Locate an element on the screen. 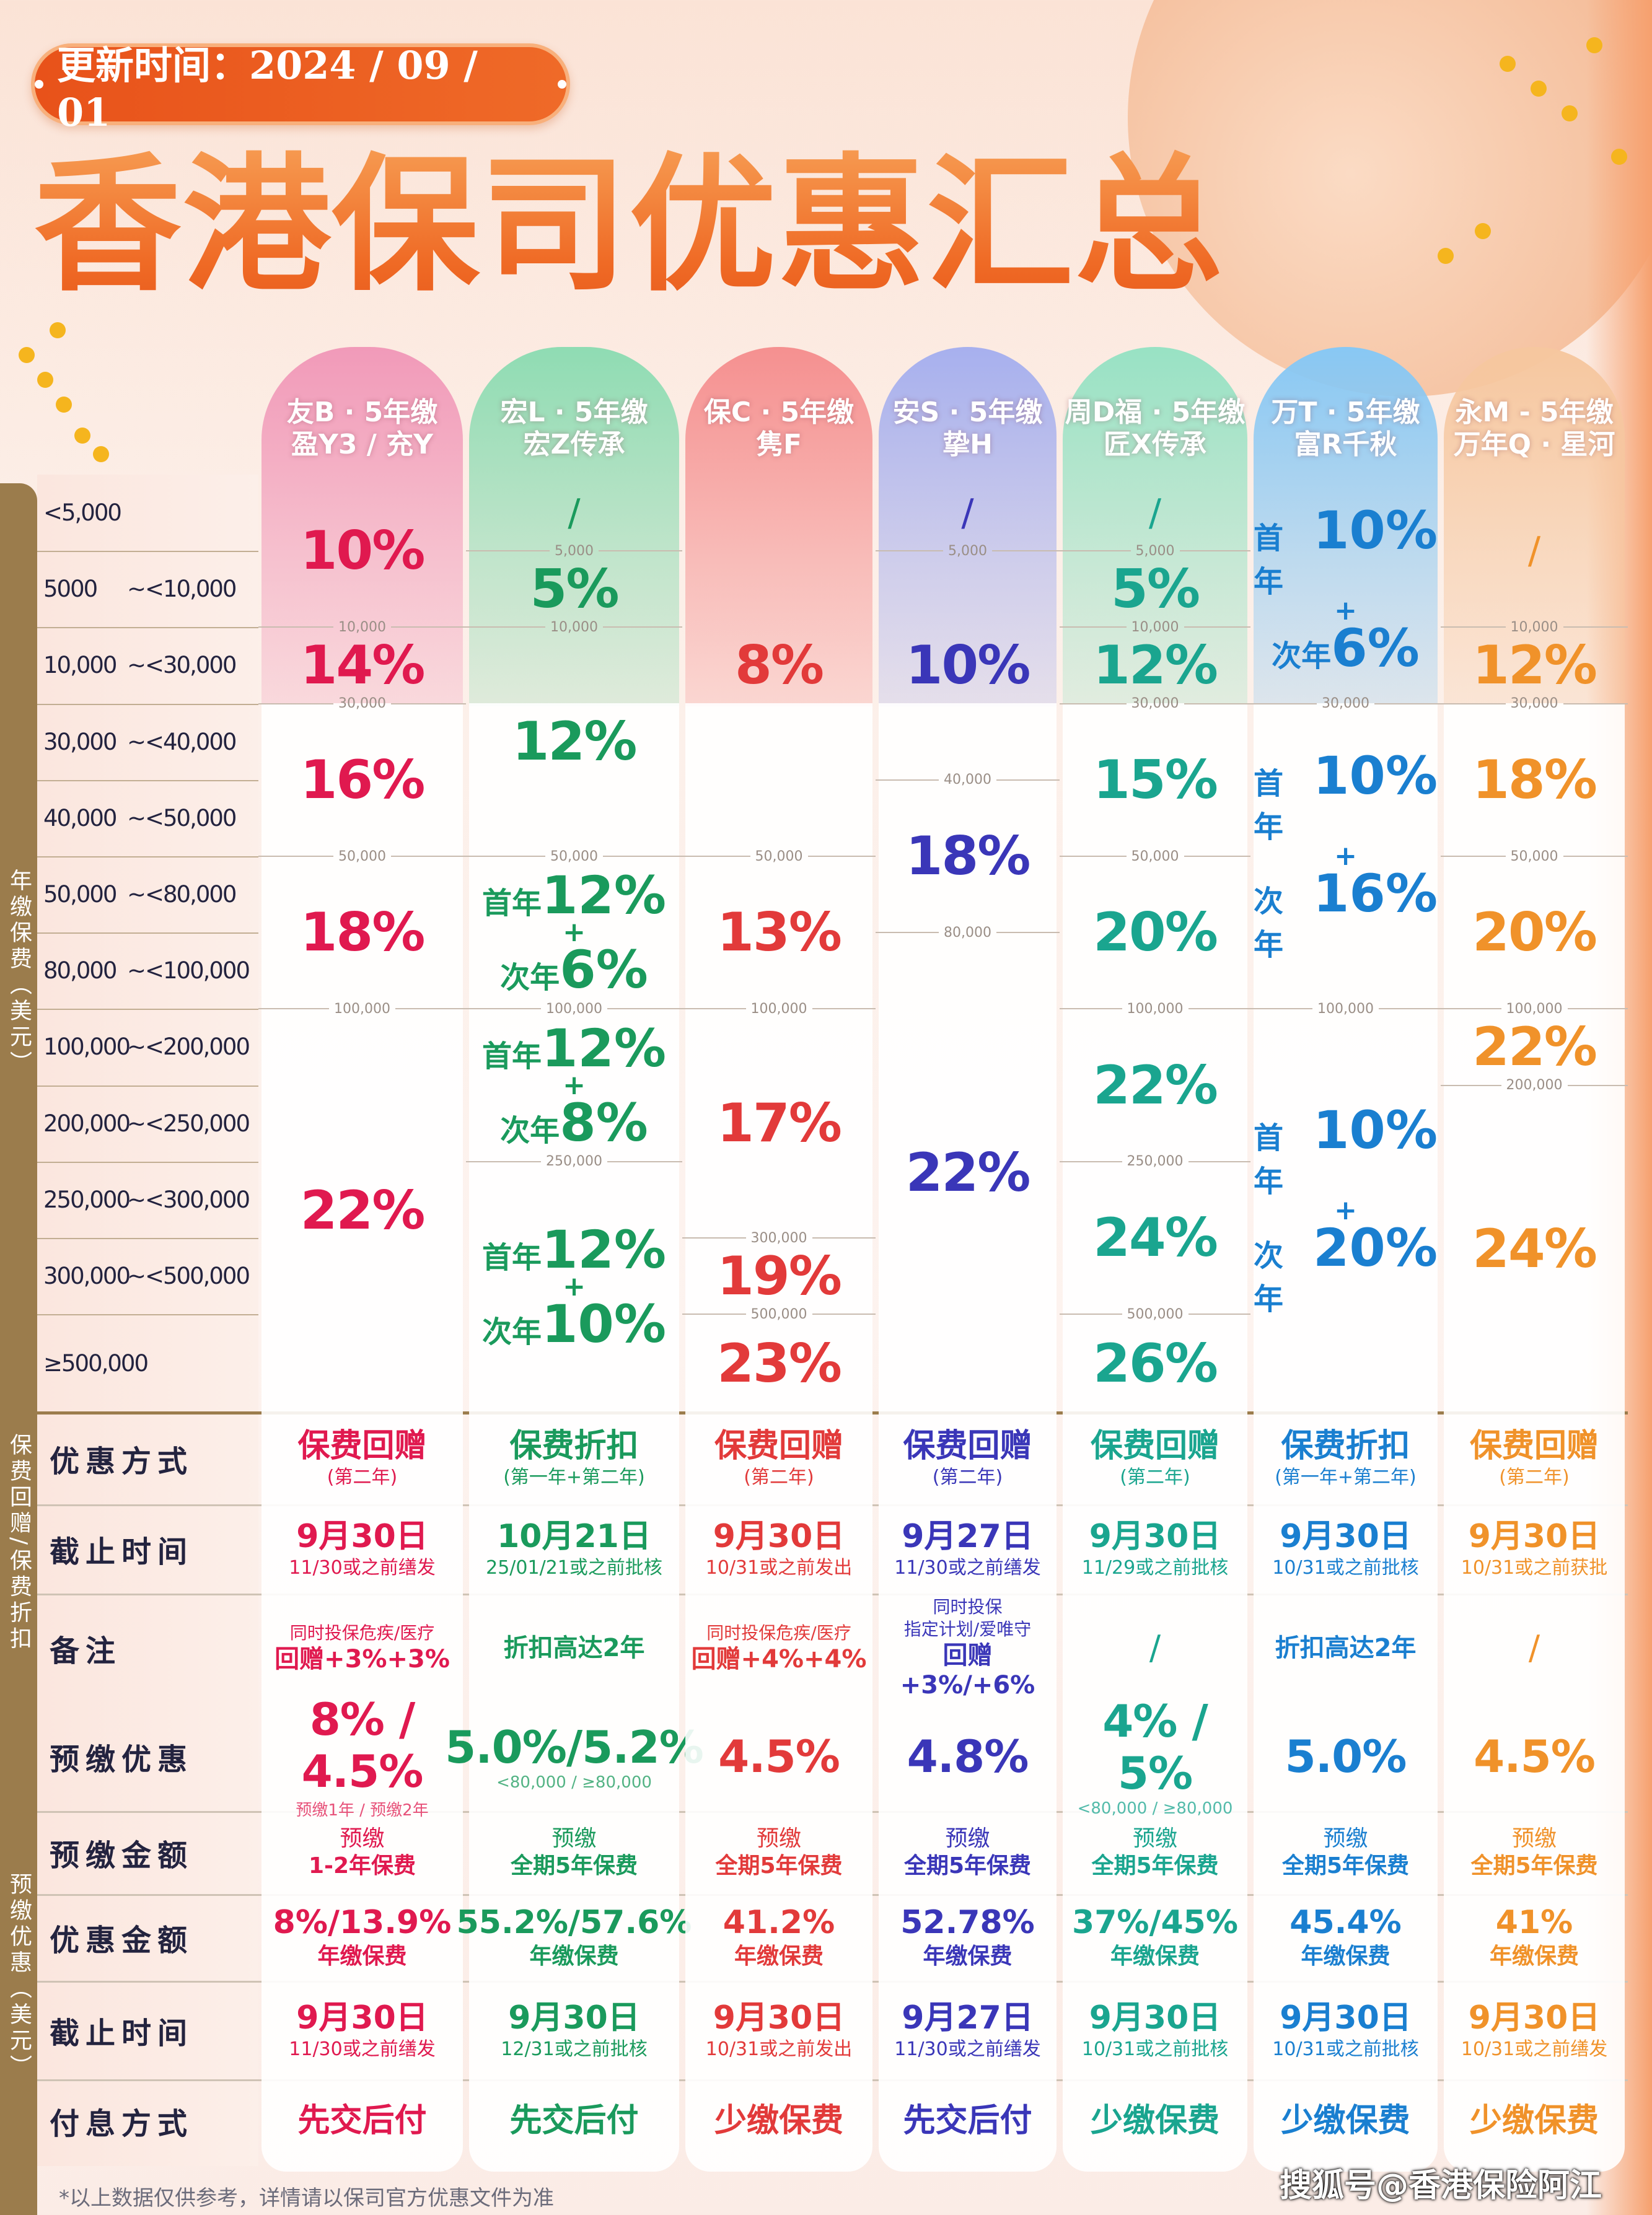 The height and width of the screenshot is (2215, 1652). deadline2-note: 11/30或之前缮发 is located at coordinates (967, 2049).